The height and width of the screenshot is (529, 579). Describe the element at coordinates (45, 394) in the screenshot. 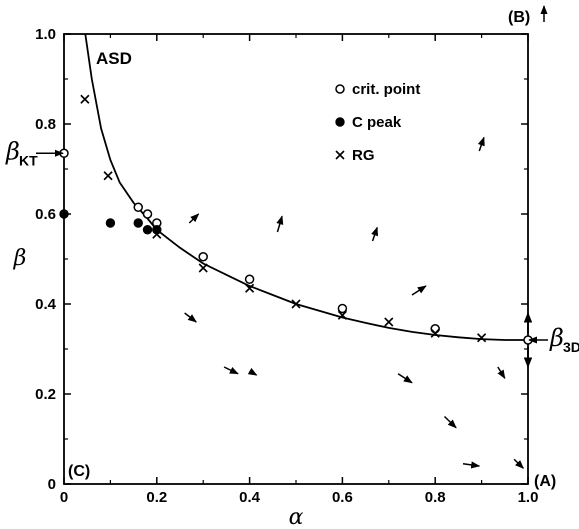

I see `y-tick-label: 0.2` at that location.